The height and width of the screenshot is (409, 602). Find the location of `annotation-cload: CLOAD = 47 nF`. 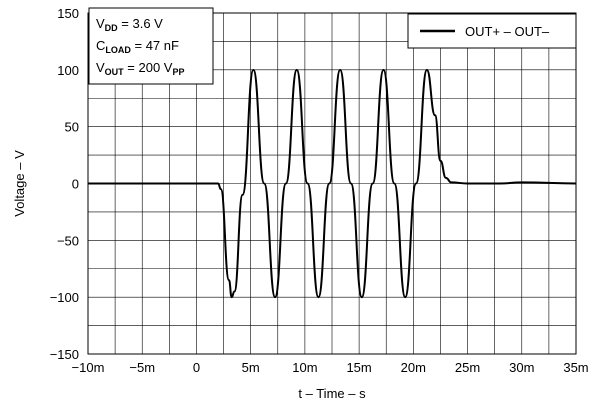

annotation-cload: CLOAD = 47 nF is located at coordinates (137, 46).